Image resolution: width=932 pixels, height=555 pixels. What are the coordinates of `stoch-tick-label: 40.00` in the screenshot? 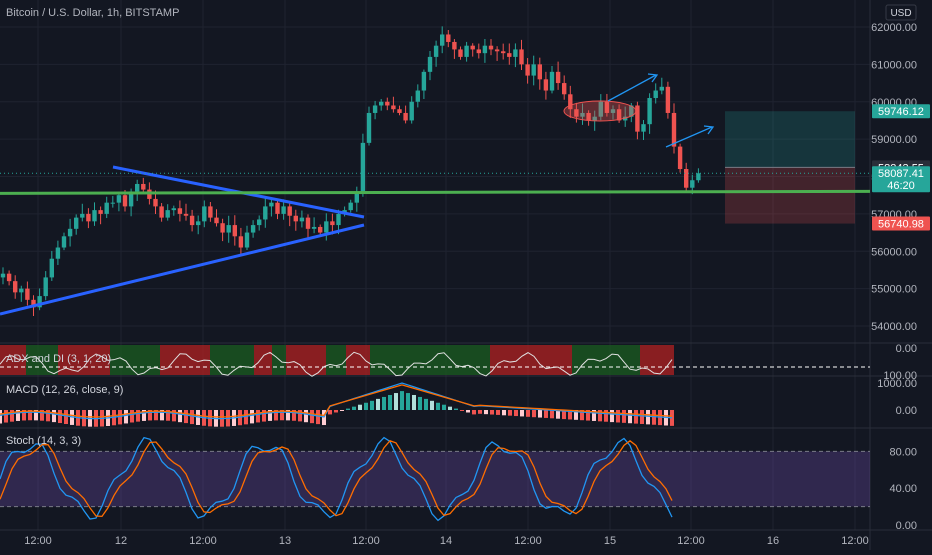 It's located at (903, 489).